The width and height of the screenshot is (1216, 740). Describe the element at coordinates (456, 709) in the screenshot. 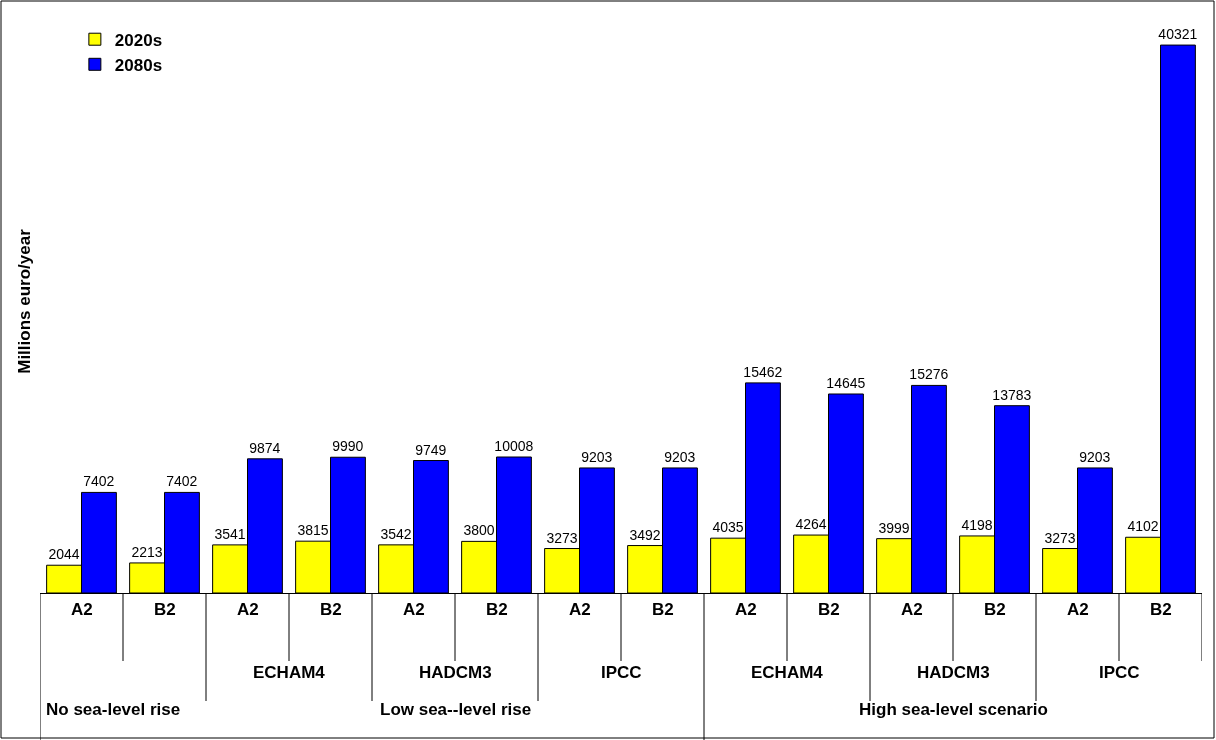

I see `text: Low sea--level rise` at that location.